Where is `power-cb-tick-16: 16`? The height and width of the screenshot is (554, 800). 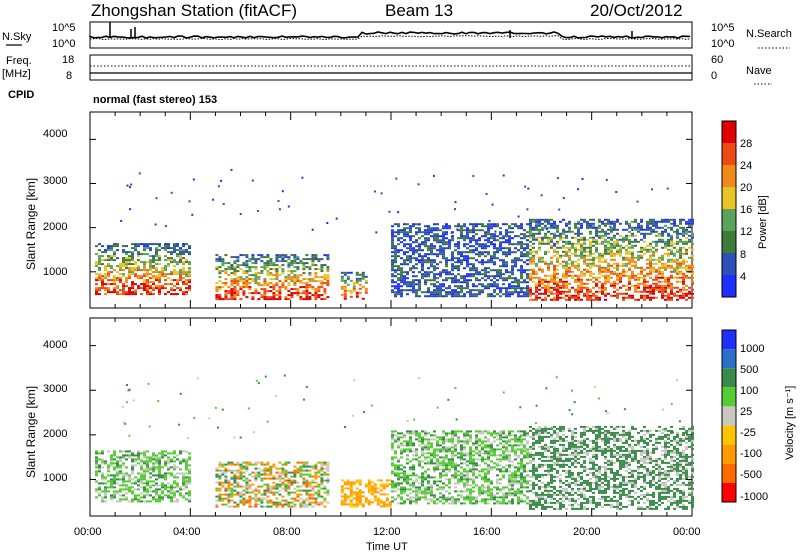 power-cb-tick-16: 16 is located at coordinates (746, 210).